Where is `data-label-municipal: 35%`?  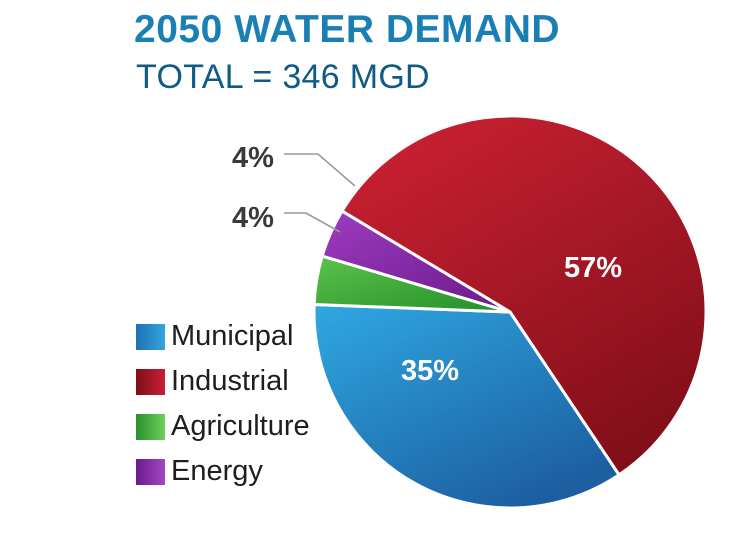
data-label-municipal: 35% is located at coordinates (430, 371).